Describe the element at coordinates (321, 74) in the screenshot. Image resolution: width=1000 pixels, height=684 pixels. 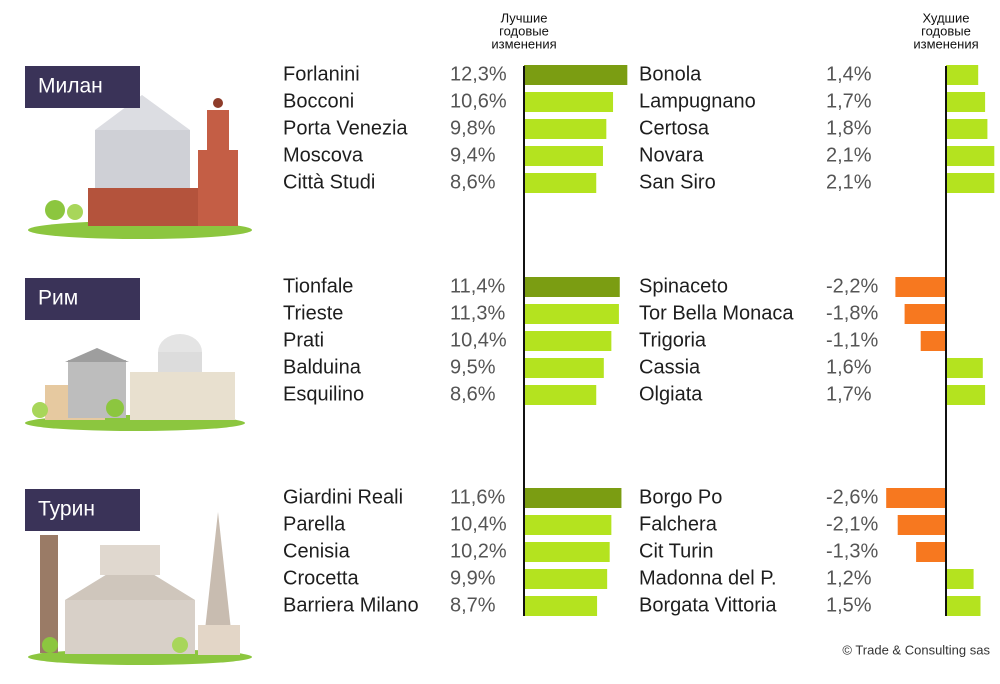
I see `district-name: Forlanini` at that location.